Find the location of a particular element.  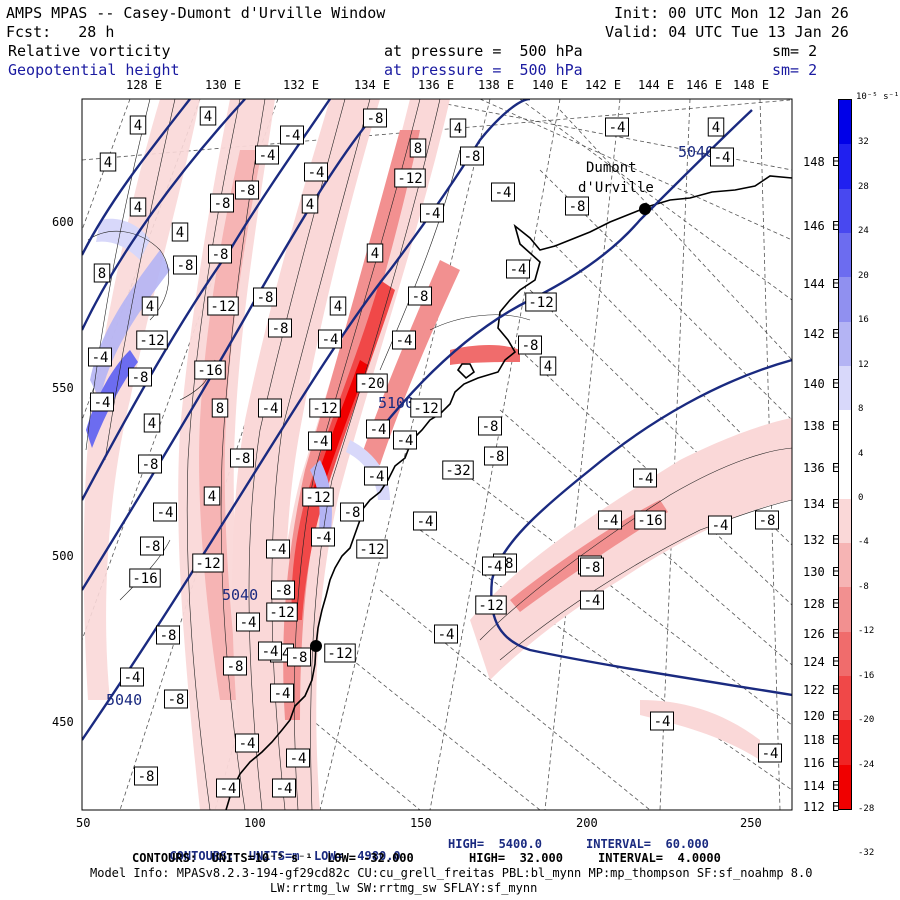

footer-height-interval-text: INTERVAL= 60.000 is located at coordinates (647, 844).